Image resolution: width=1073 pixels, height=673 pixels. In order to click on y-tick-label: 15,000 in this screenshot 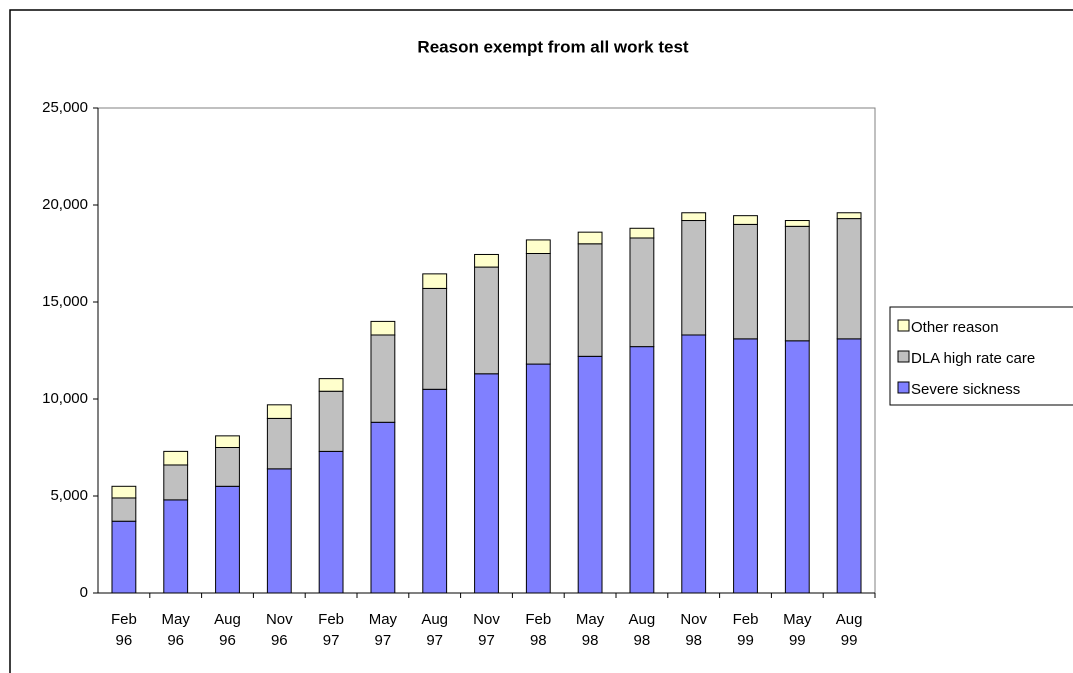, I will do `click(65, 301)`.